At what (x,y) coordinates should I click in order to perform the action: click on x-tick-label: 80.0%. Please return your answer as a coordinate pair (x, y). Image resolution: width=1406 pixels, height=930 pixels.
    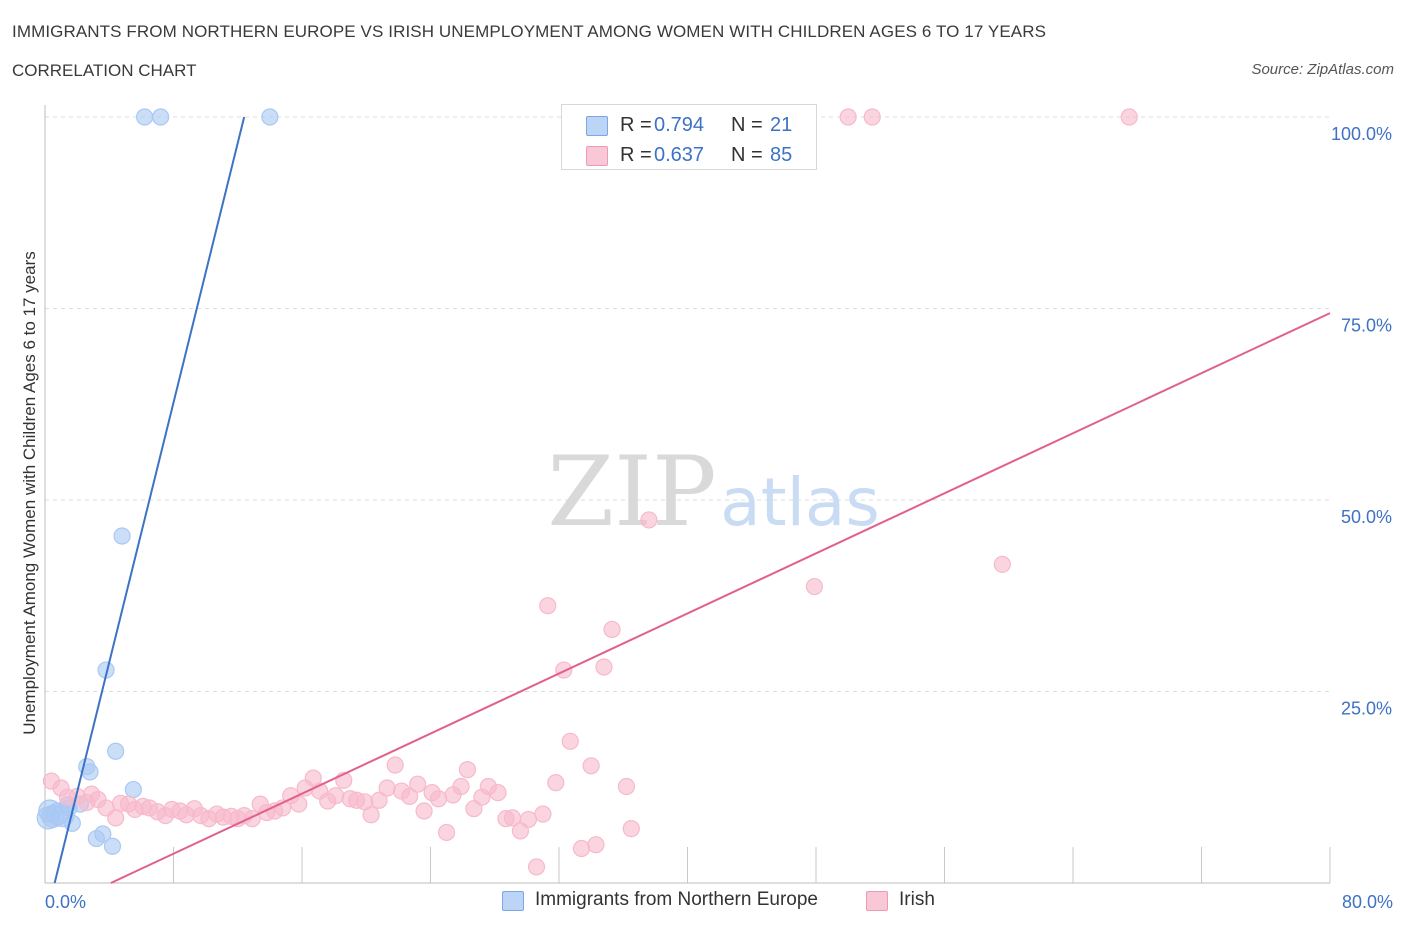
    Looking at the image, I should click on (1367, 902).